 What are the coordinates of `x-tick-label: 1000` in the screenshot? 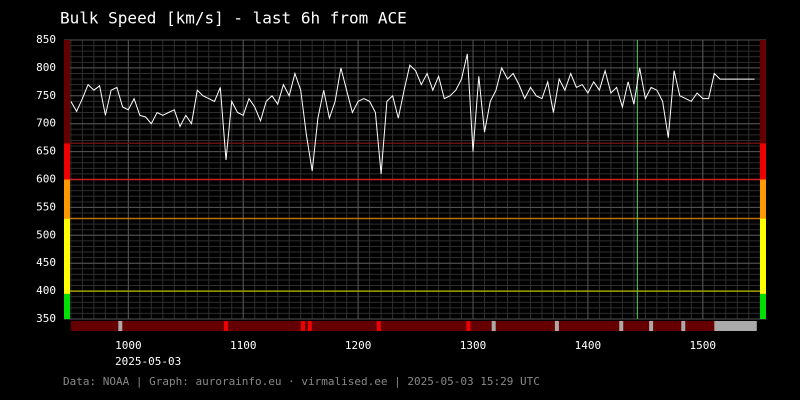 It's located at (128, 345).